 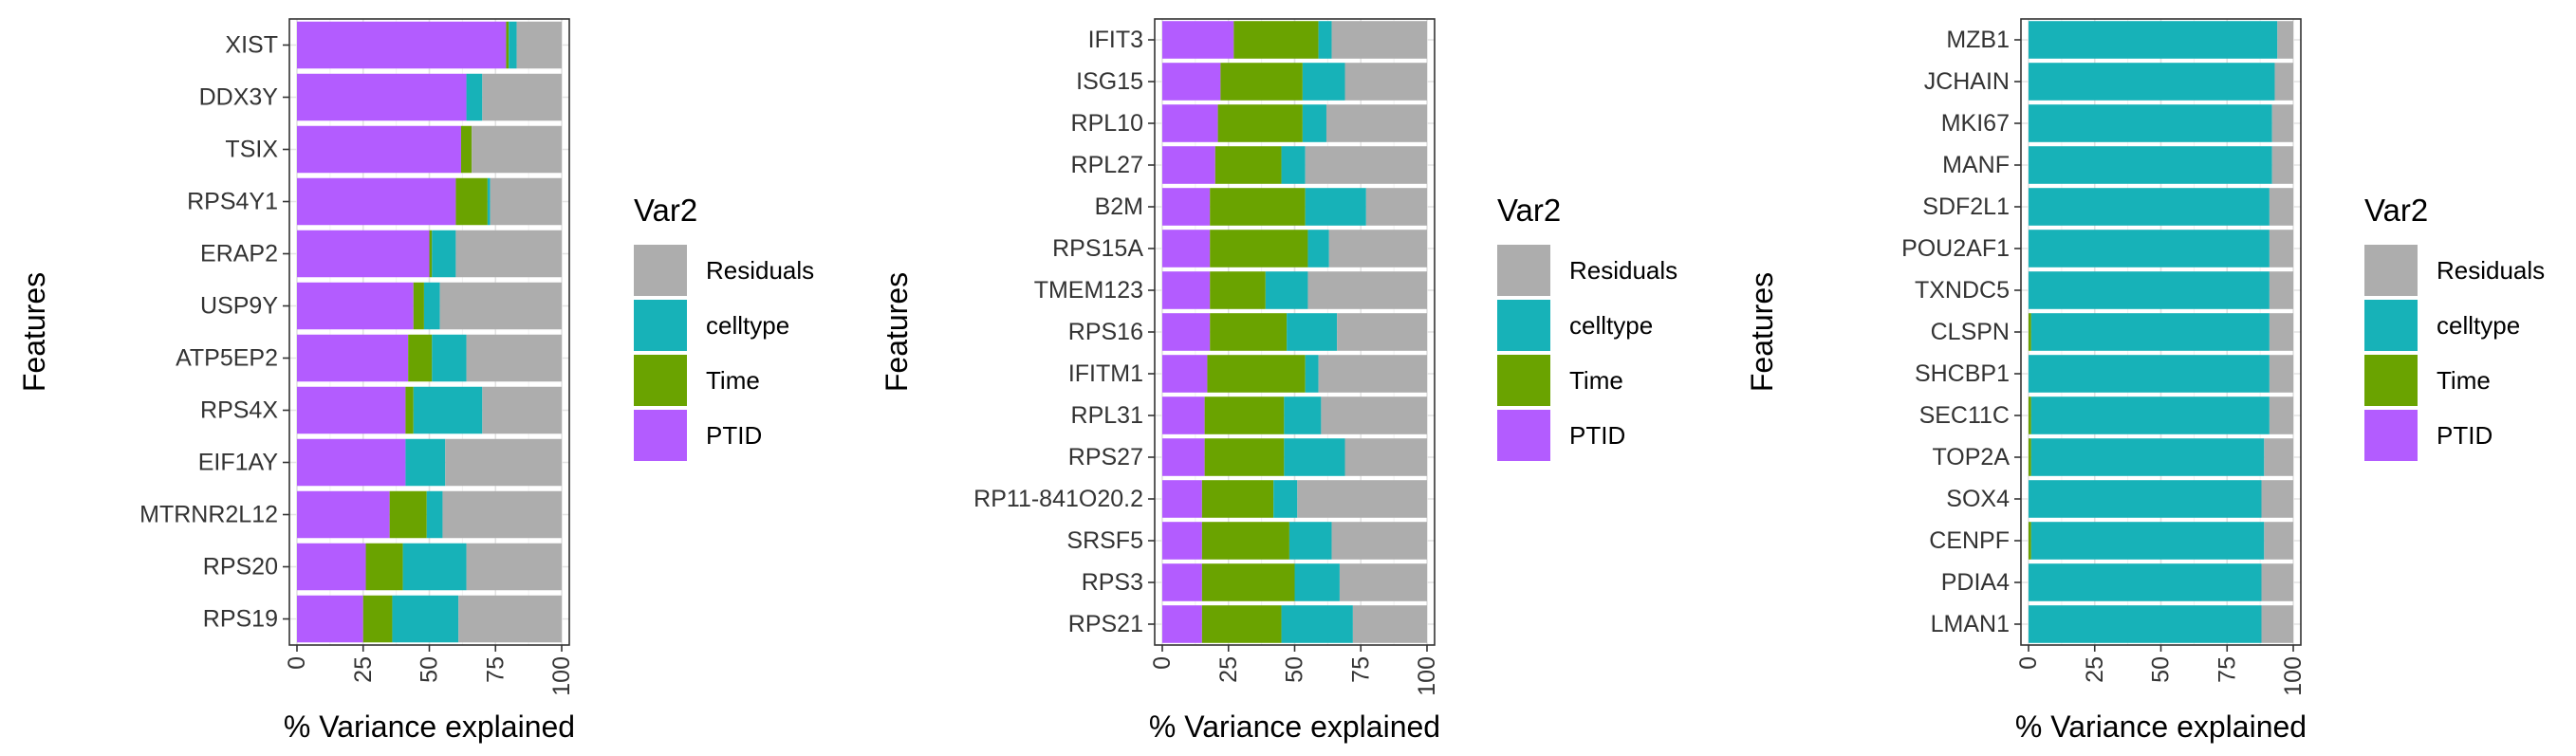 What do you see at coordinates (34, 332) in the screenshot?
I see `y-axis-title: Features` at bounding box center [34, 332].